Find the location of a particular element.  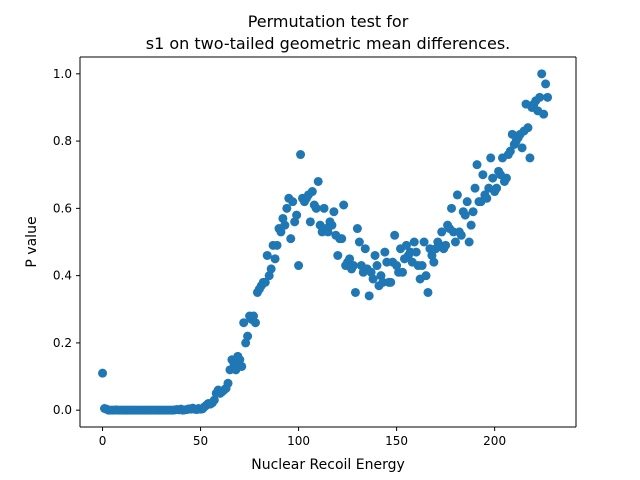

x-axis-ticks: 0 50 100 150 200 is located at coordinates (302, 437).